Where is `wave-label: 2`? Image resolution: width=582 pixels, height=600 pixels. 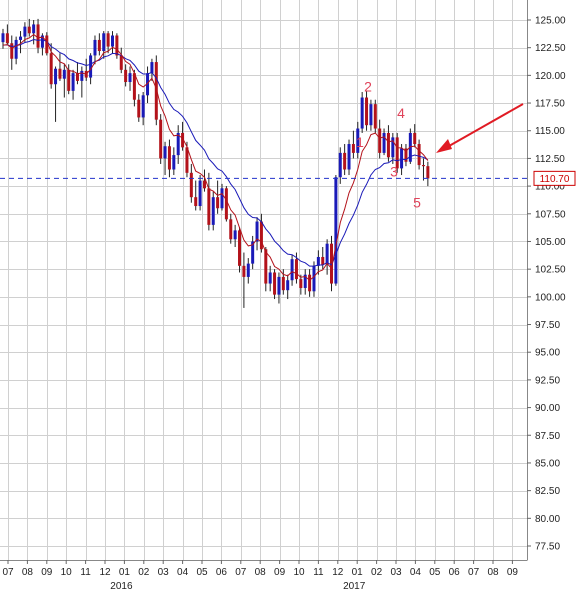
wave-label: 2 is located at coordinates (368, 86).